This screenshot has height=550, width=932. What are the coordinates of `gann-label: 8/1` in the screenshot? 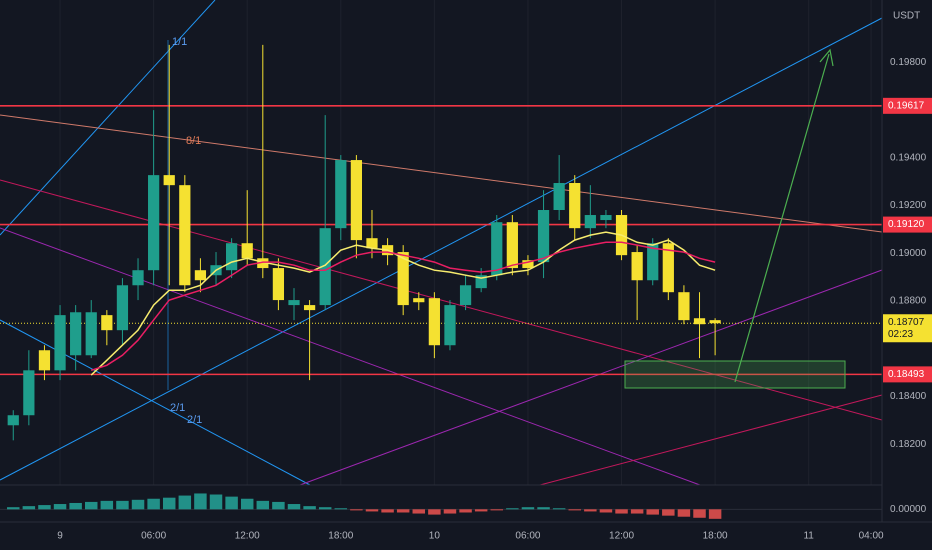 It's located at (193, 141).